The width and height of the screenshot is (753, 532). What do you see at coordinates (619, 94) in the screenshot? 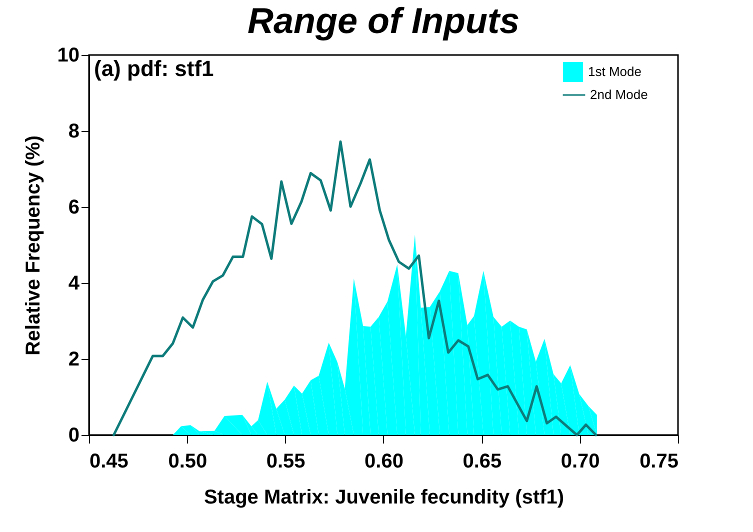
I see `legend-label: 2nd Mode` at bounding box center [619, 94].